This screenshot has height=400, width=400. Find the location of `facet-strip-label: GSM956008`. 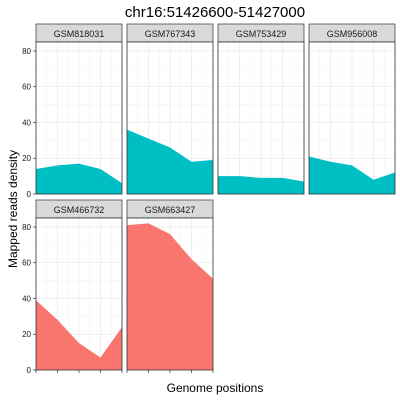

facet-strip-label: GSM956008 is located at coordinates (352, 34).